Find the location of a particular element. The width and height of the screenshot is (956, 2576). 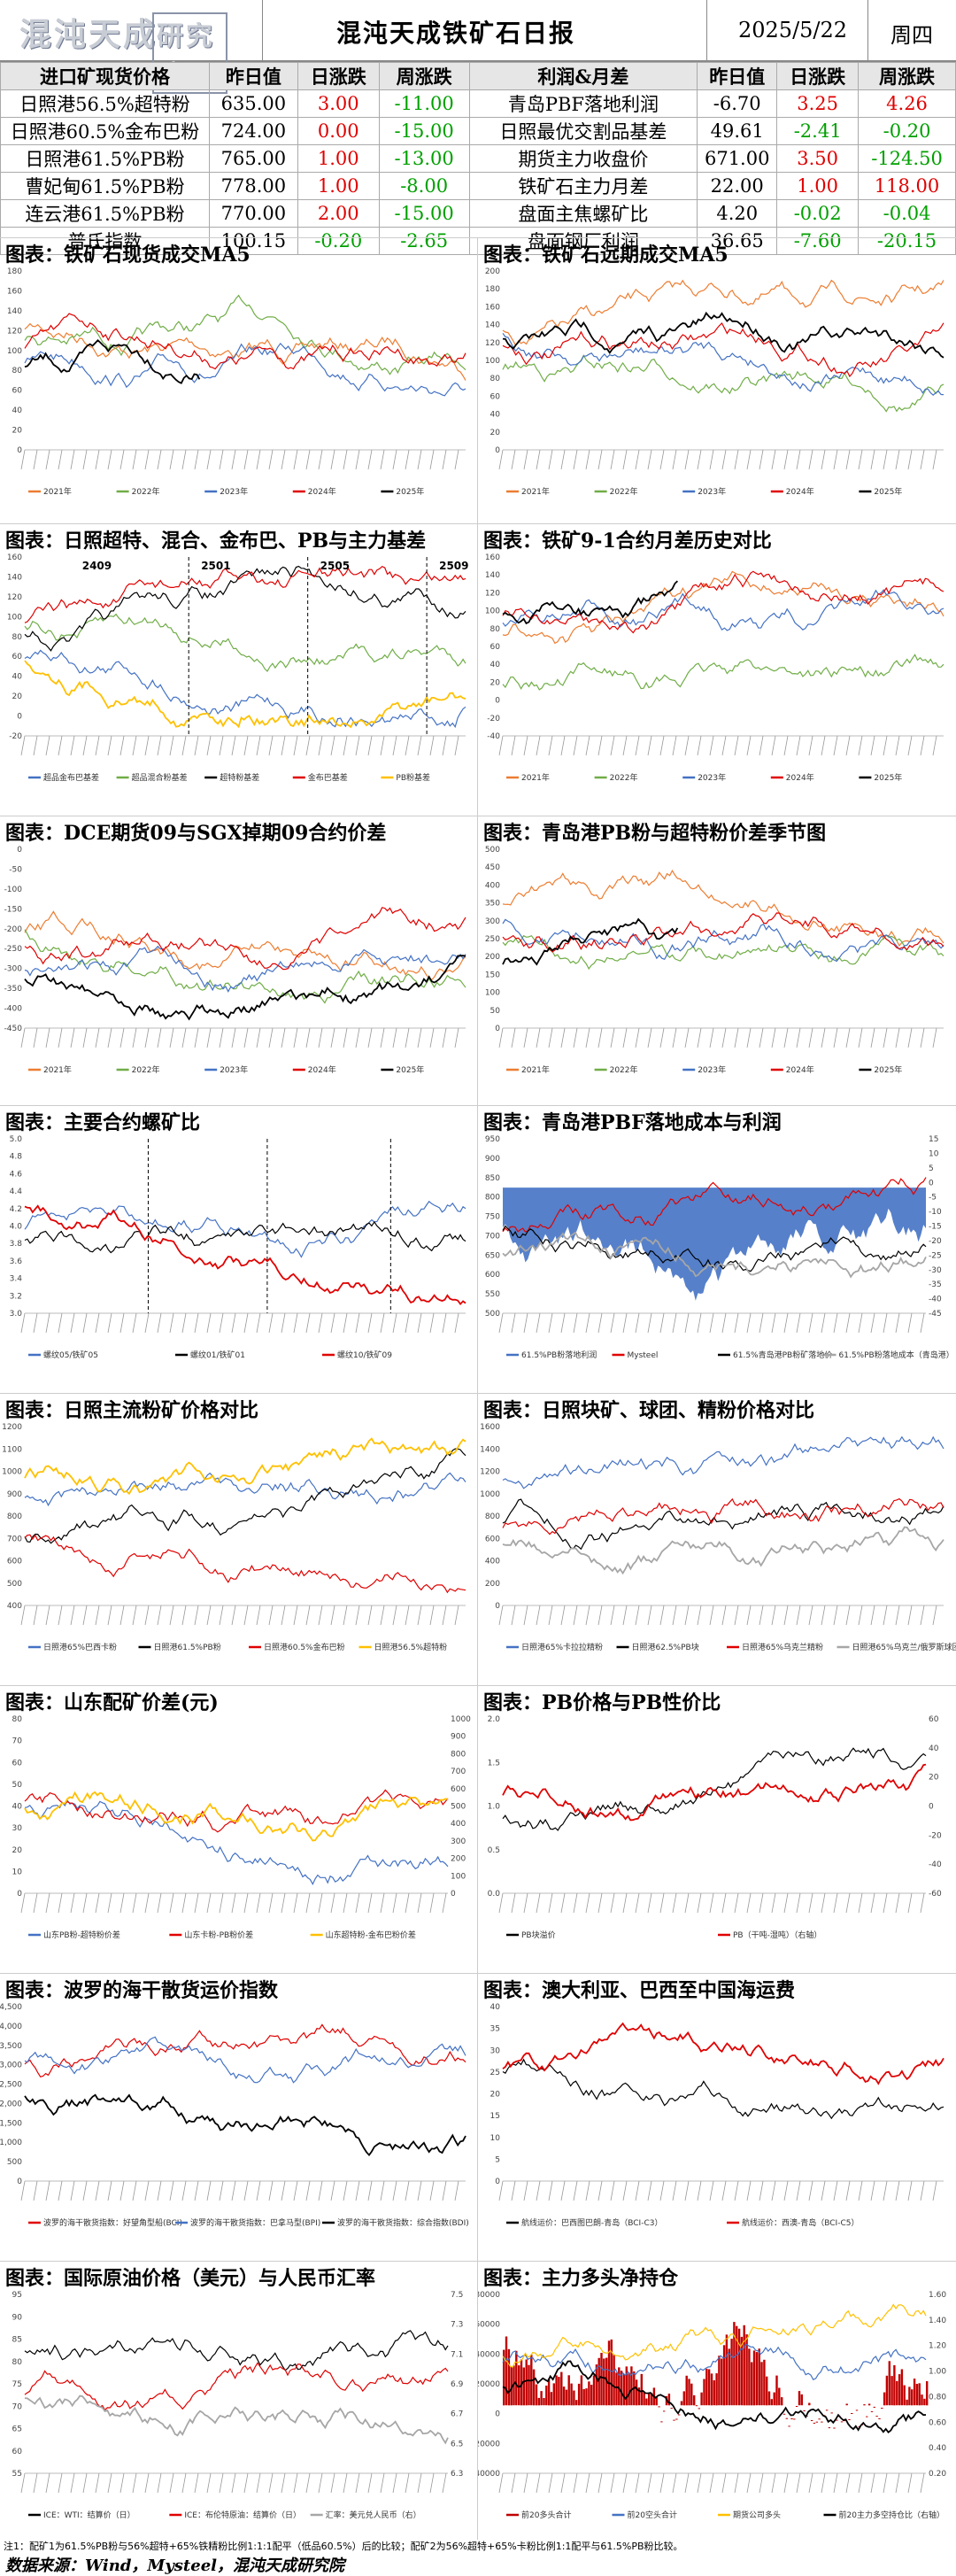

legend-label: 2022年 is located at coordinates (624, 777).